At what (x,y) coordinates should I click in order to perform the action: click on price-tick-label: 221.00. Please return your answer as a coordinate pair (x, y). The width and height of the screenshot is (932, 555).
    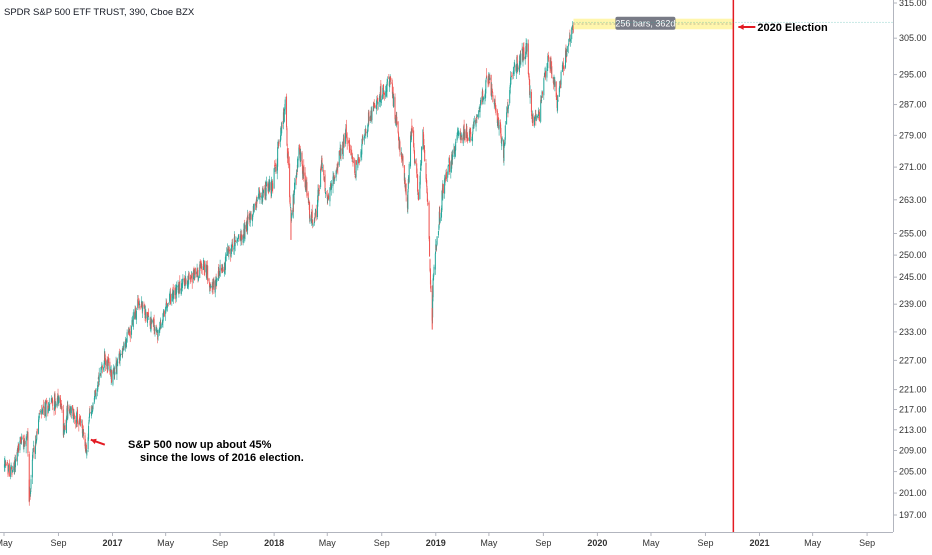
    Looking at the image, I should click on (913, 390).